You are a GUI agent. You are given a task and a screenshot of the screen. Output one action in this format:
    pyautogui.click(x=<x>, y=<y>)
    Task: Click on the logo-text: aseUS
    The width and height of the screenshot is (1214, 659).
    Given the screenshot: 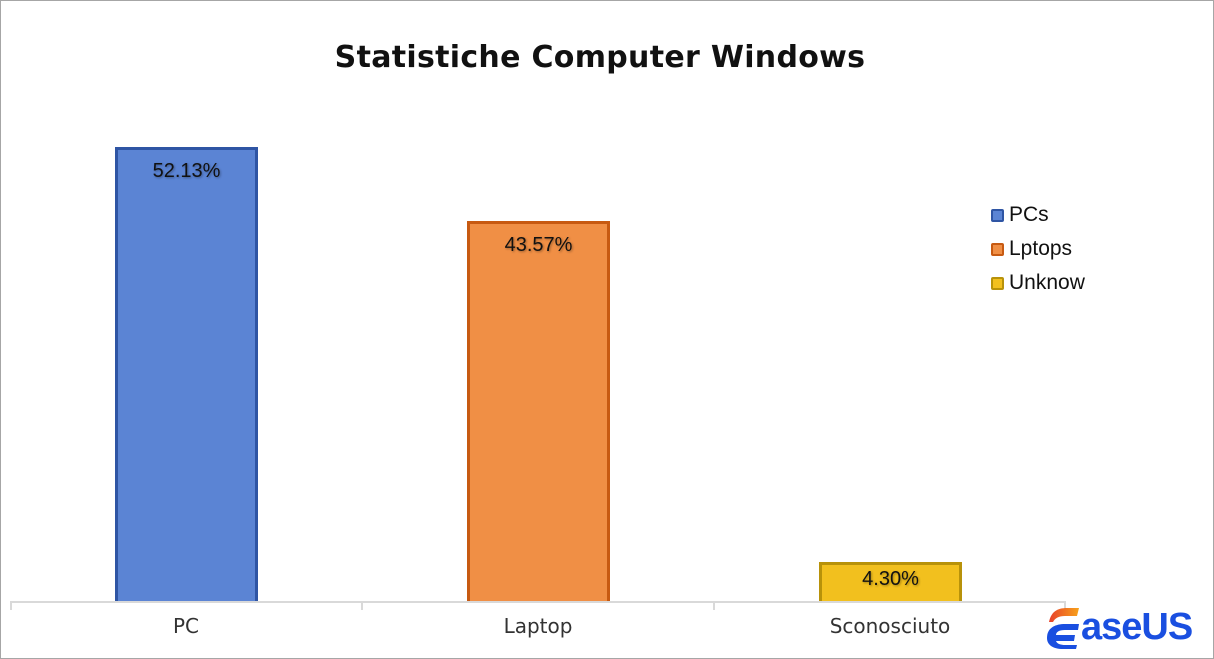 What is the action you would take?
    pyautogui.click(x=1137, y=627)
    